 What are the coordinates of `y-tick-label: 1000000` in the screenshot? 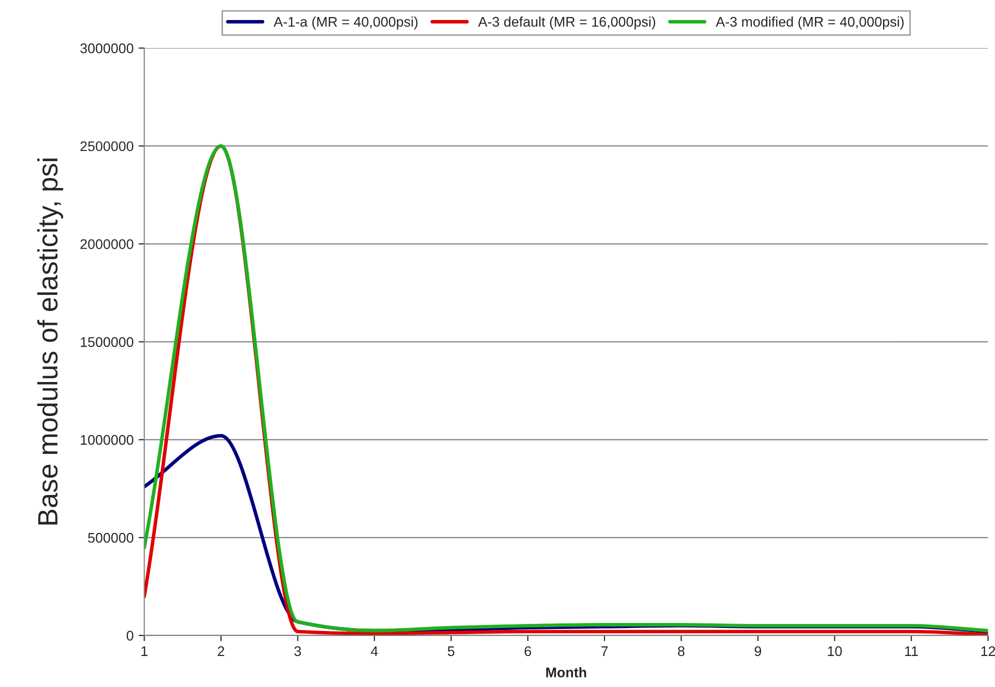 It's located at (107, 440).